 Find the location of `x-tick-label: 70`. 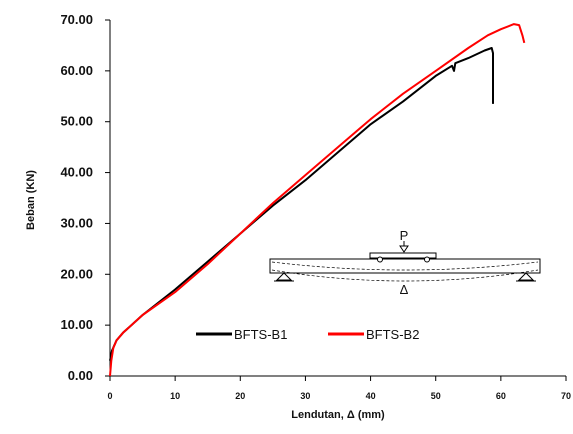

x-tick-label: 70 is located at coordinates (566, 396).